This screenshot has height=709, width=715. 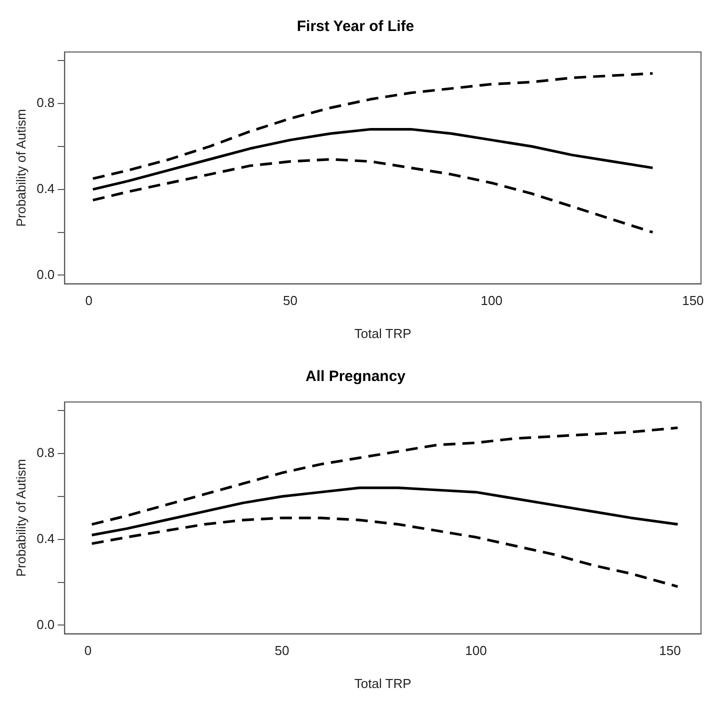 What do you see at coordinates (355, 27) in the screenshot?
I see `chart-title: First Year of Life` at bounding box center [355, 27].